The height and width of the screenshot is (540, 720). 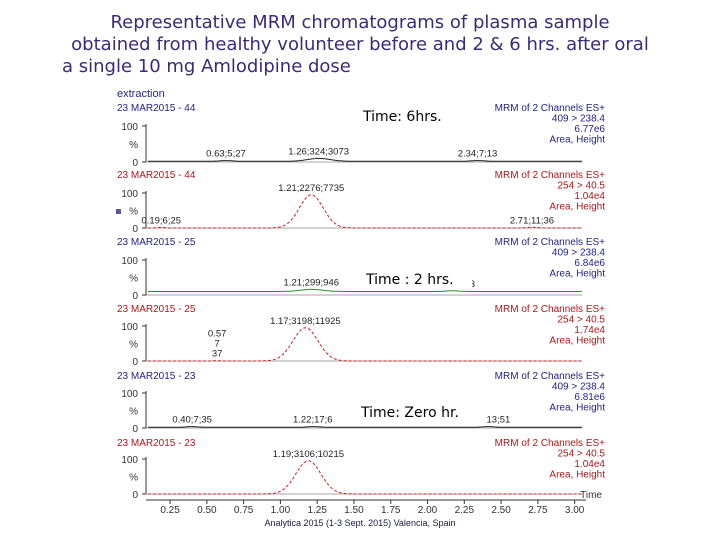 I want to click on x-tick-label: 2.25, so click(x=465, y=510).